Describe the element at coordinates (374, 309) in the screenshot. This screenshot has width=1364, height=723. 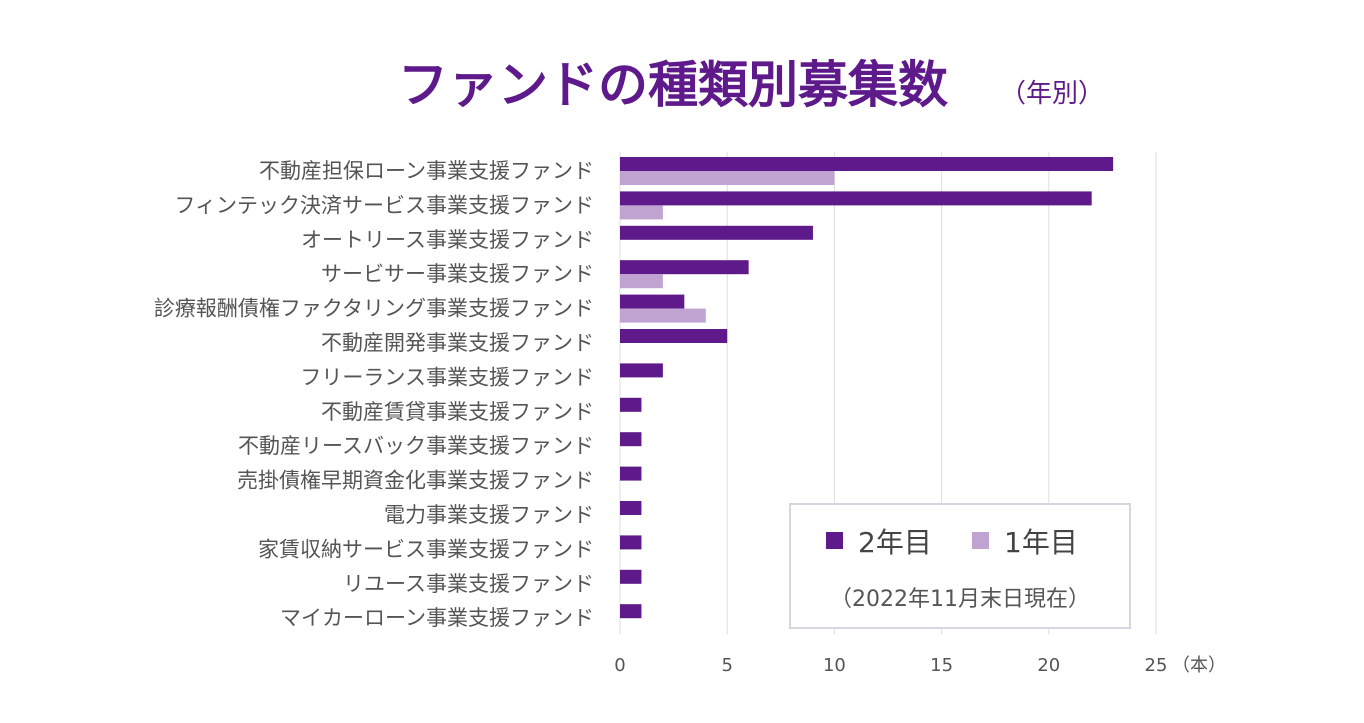
I see `category-label: 診療報酬債権ファクタリング事業支援ファンド` at that location.